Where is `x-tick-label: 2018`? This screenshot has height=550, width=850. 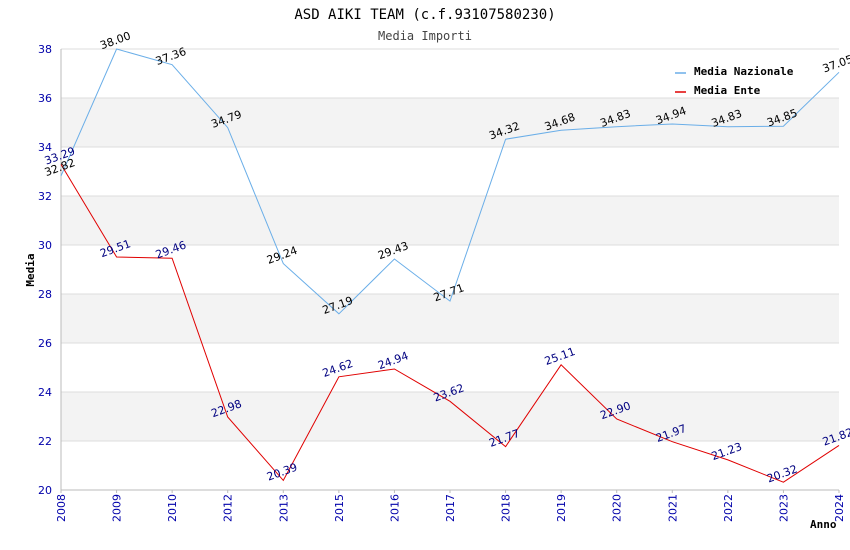 x-tick-label: 2018 is located at coordinates (506, 508).